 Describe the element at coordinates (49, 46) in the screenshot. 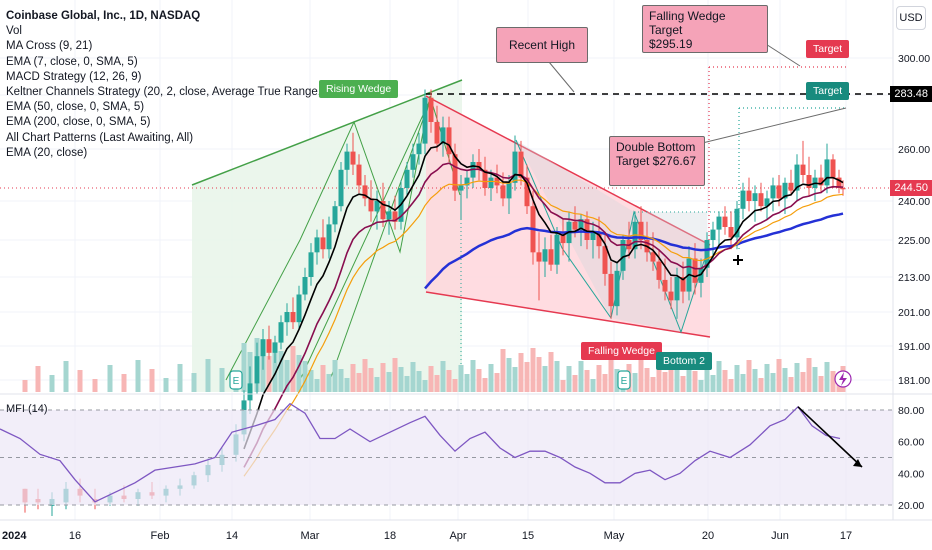

I see `legend-item: MA Cross (9, 21)` at that location.